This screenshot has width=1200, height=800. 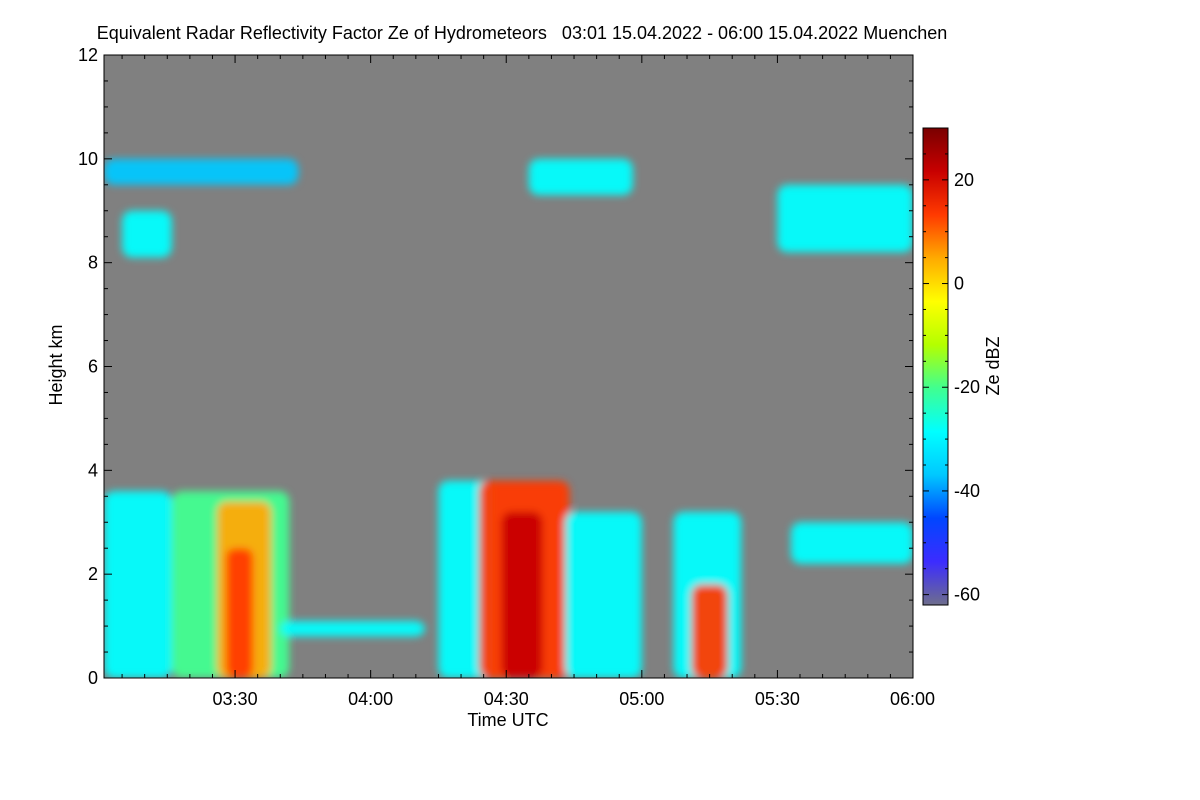 I want to click on colorbar-label: Ze dBZ, so click(x=993, y=365).